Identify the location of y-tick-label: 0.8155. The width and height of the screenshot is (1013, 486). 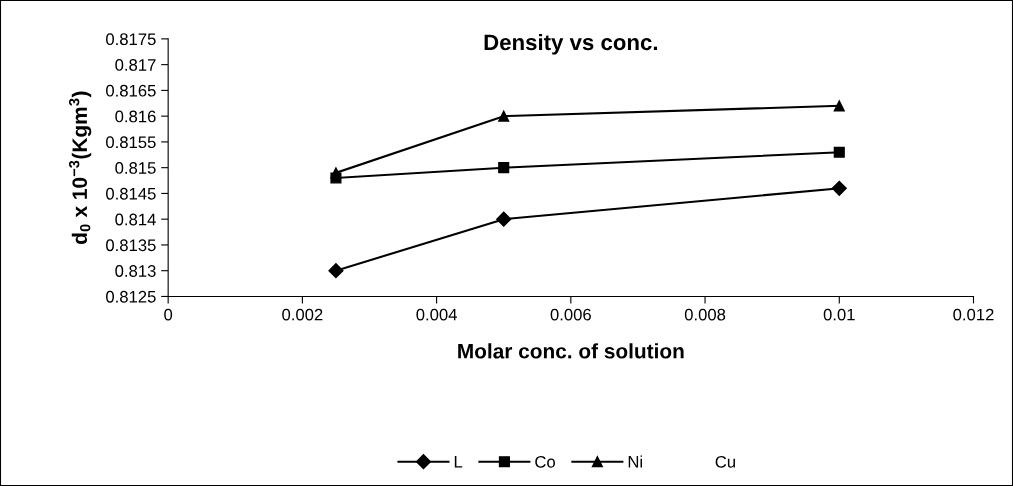
(131, 142).